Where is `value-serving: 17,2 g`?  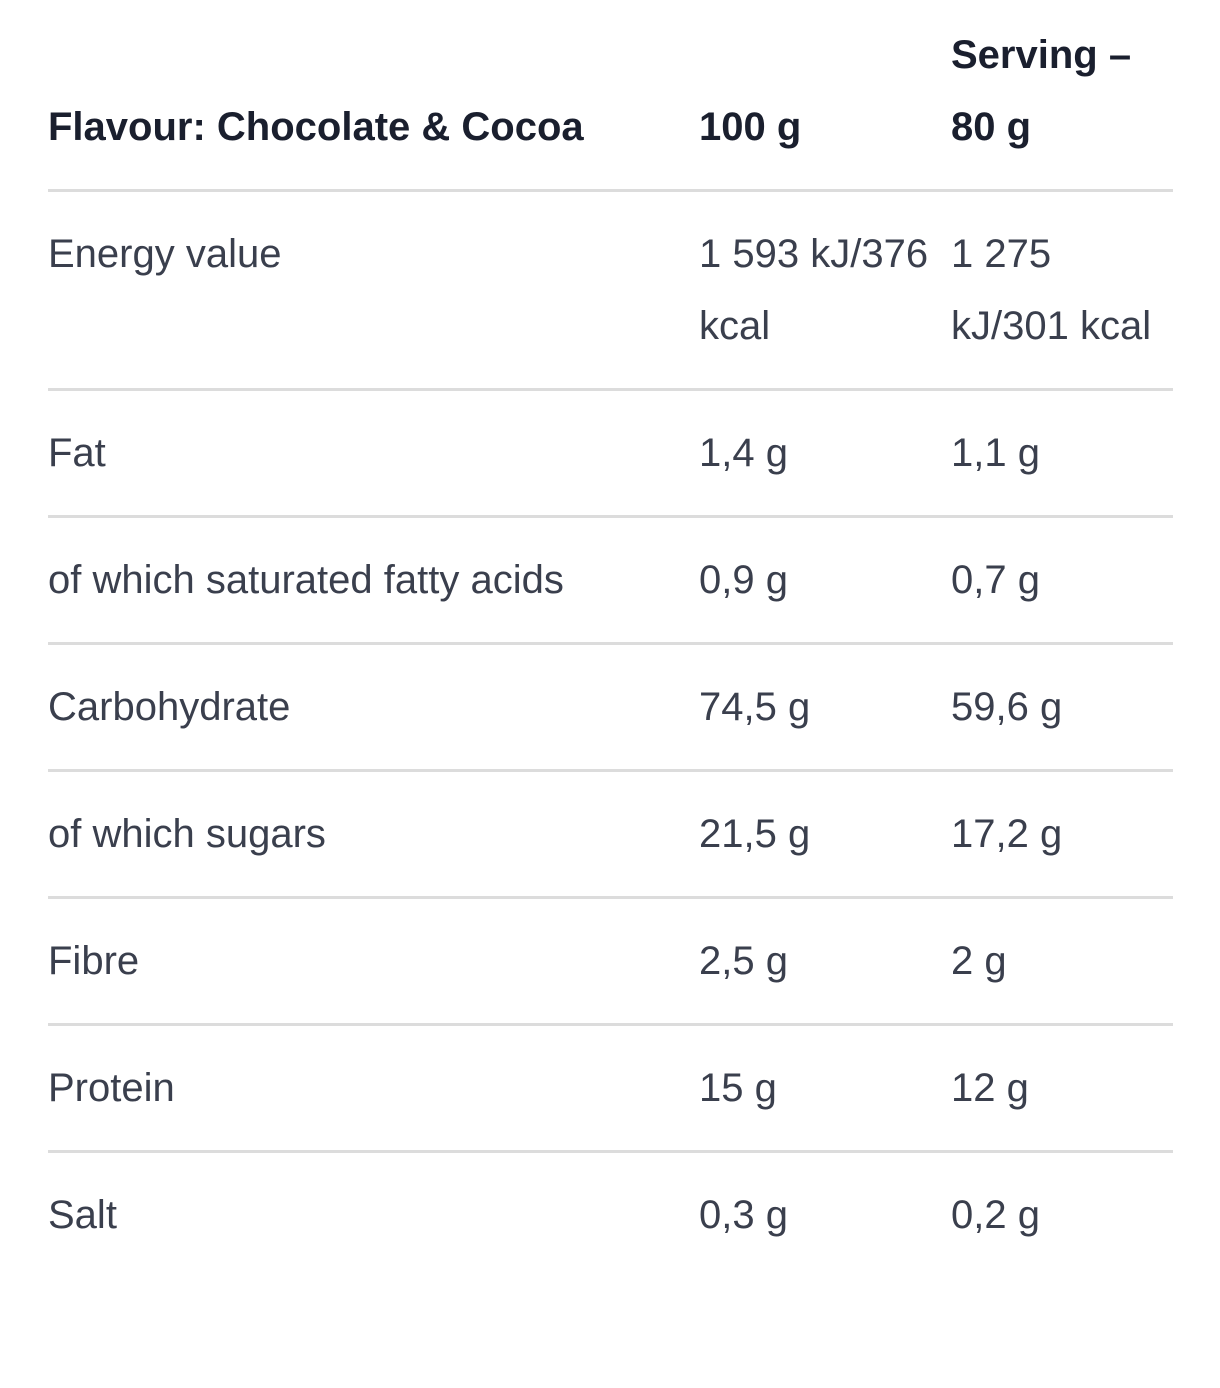 value-serving: 17,2 g is located at coordinates (1007, 834).